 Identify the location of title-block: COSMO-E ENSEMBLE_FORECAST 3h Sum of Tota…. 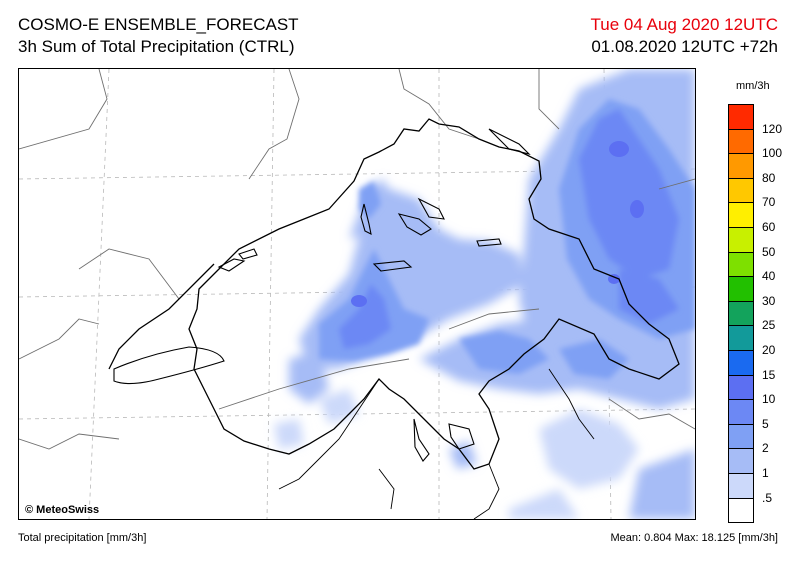
(158, 36).